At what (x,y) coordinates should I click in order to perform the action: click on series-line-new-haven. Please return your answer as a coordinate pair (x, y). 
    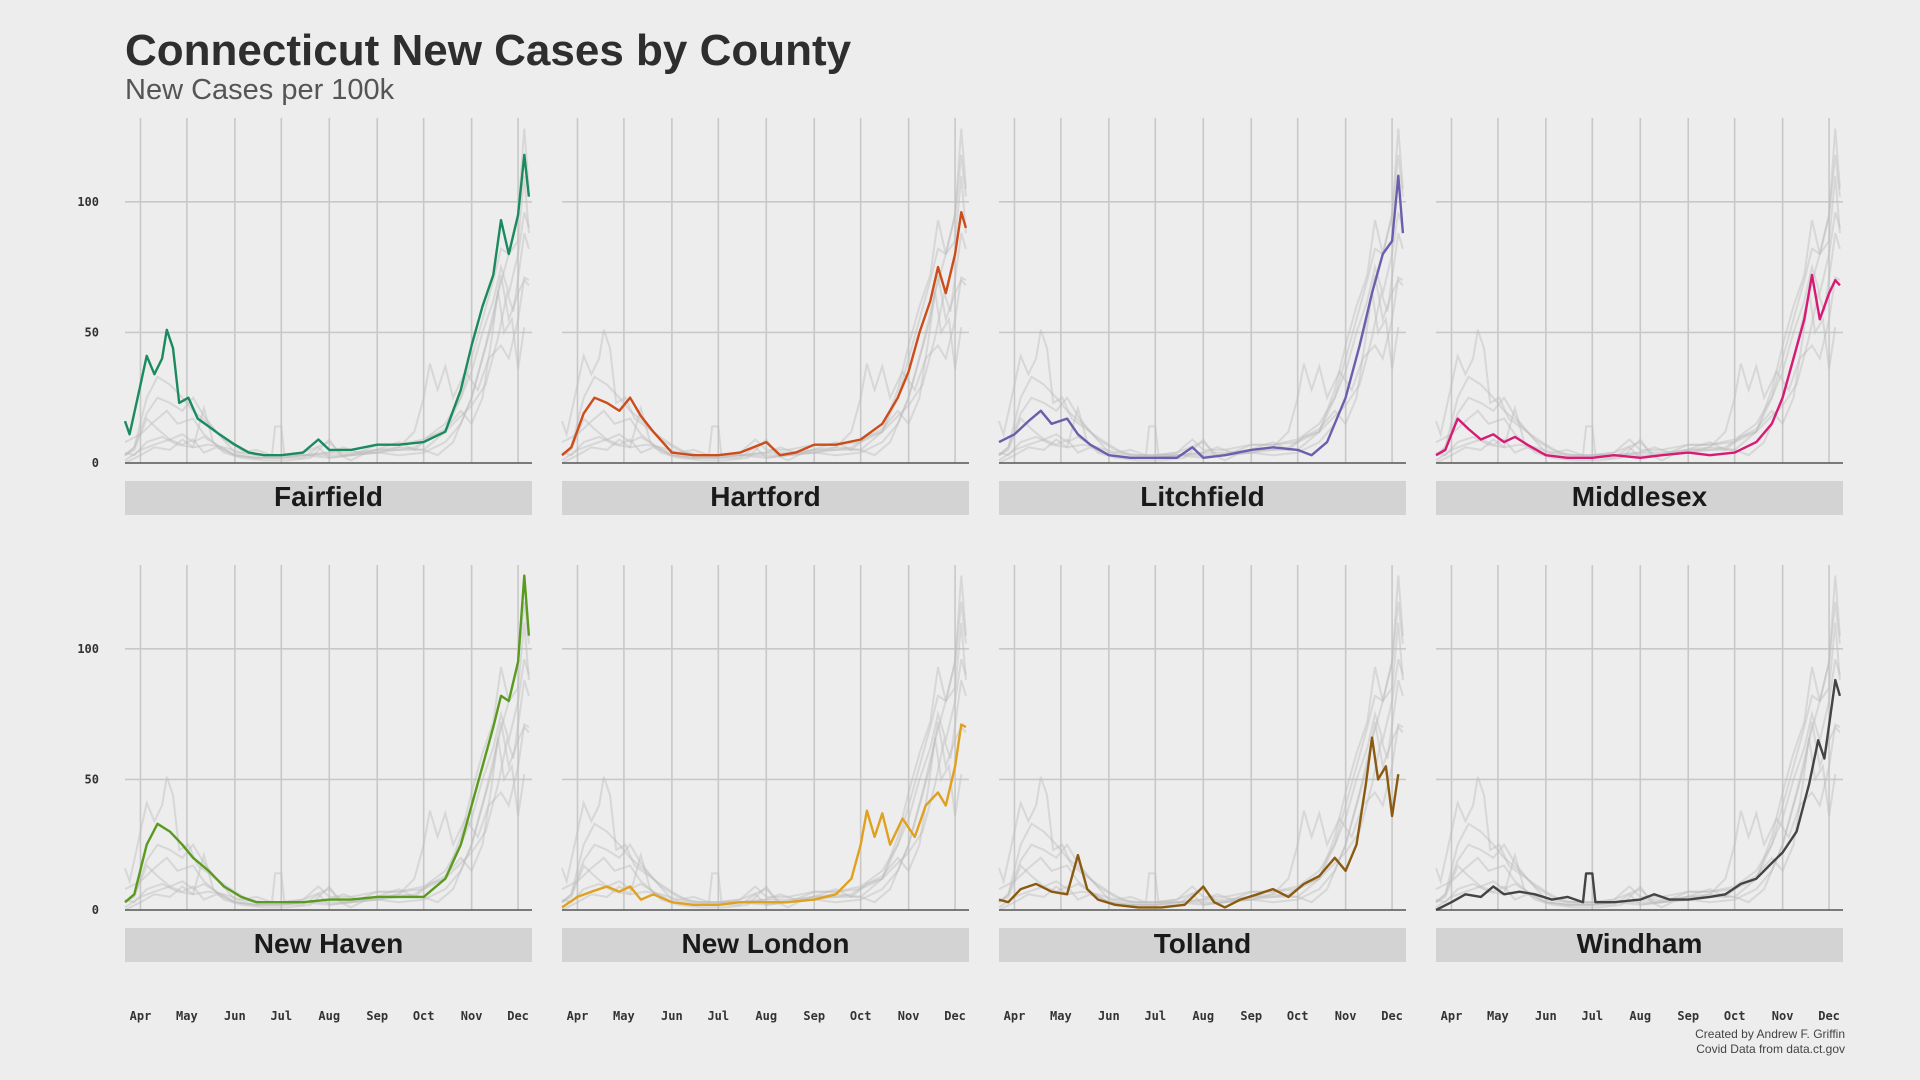
    Looking at the image, I should click on (327, 739).